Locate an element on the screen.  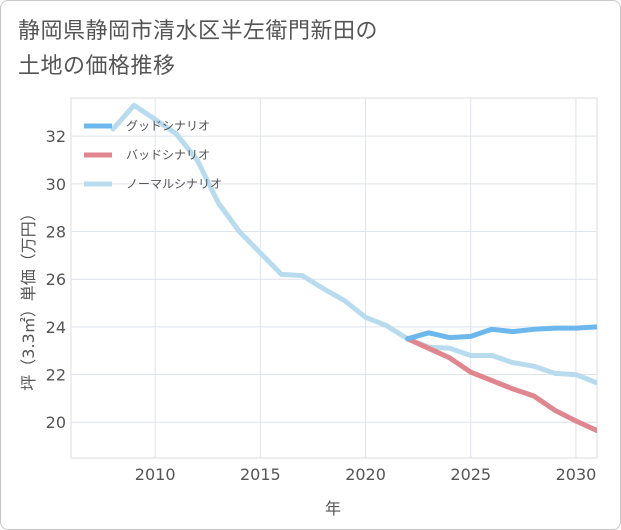
x-tick-label: 2025 is located at coordinates (470, 474).